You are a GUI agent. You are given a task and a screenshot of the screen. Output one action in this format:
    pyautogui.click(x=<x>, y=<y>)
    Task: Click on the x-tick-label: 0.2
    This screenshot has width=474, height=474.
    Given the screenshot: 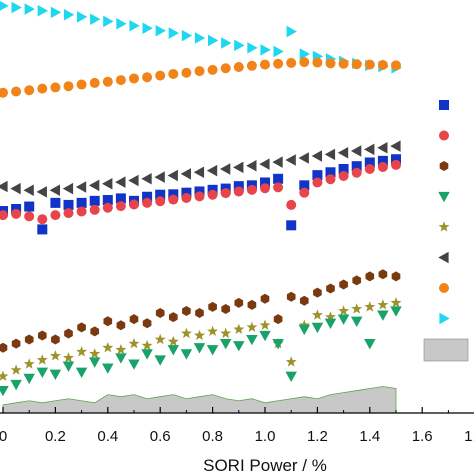 What is the action you would take?
    pyautogui.click(x=55, y=436)
    